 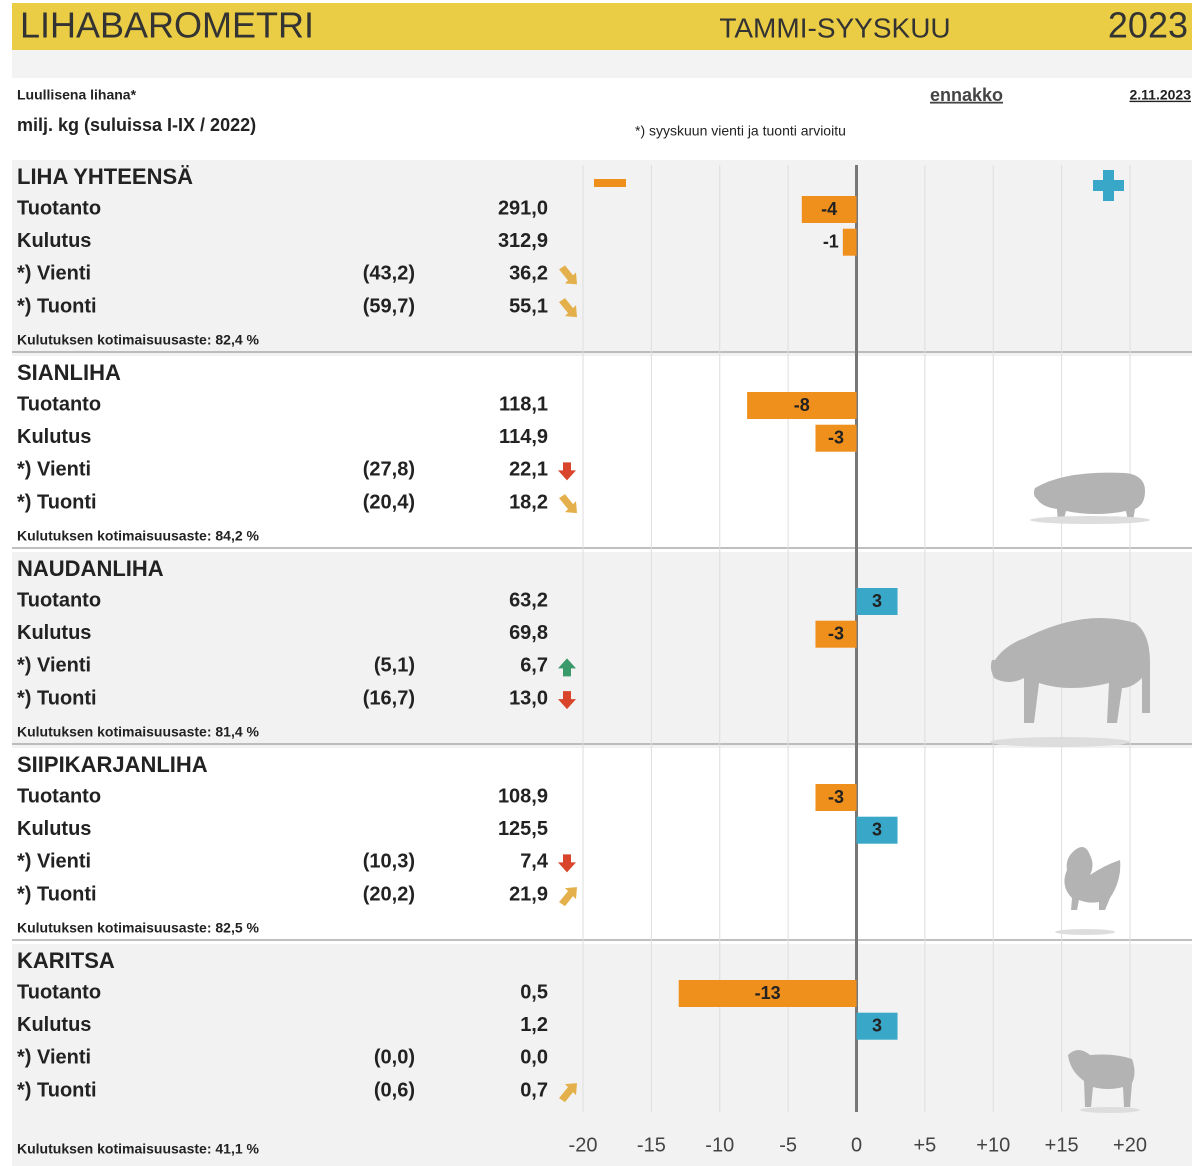 I want to click on section-title: SIANLIHA, so click(x=69, y=372).